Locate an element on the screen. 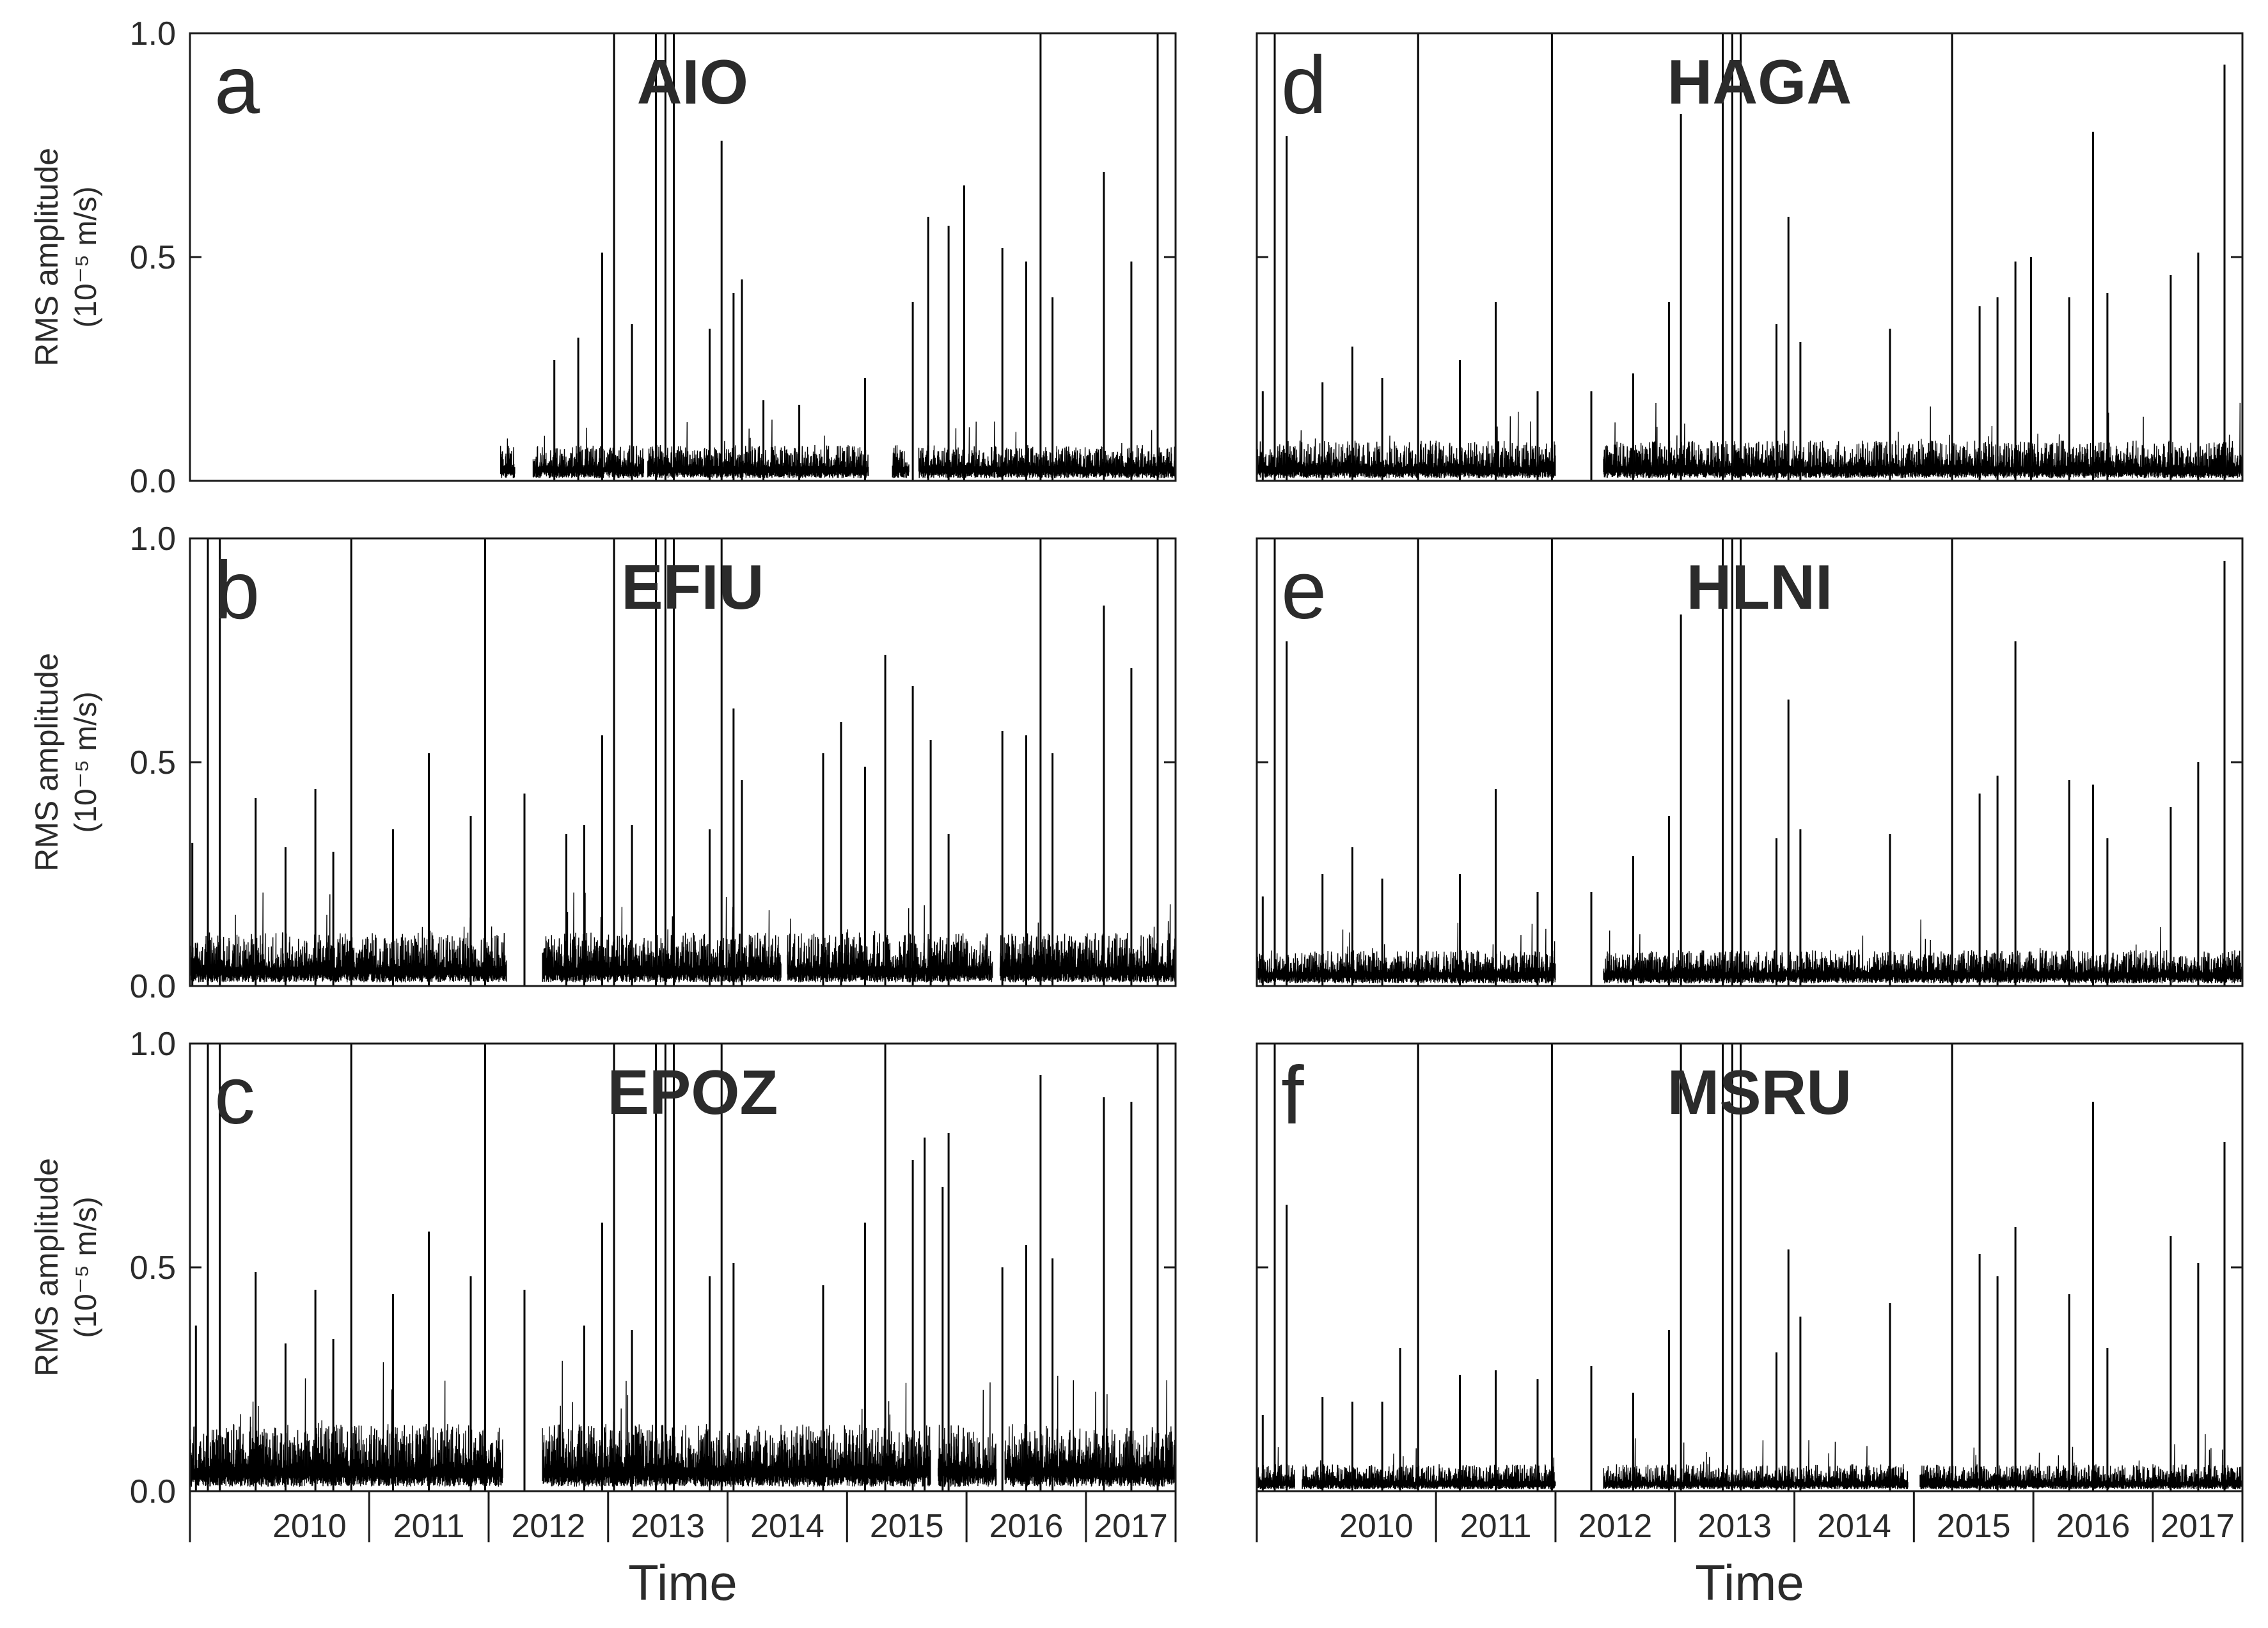 The width and height of the screenshot is (2268, 1628). ytick-label-c-2: 1.0 is located at coordinates (153, 1044).